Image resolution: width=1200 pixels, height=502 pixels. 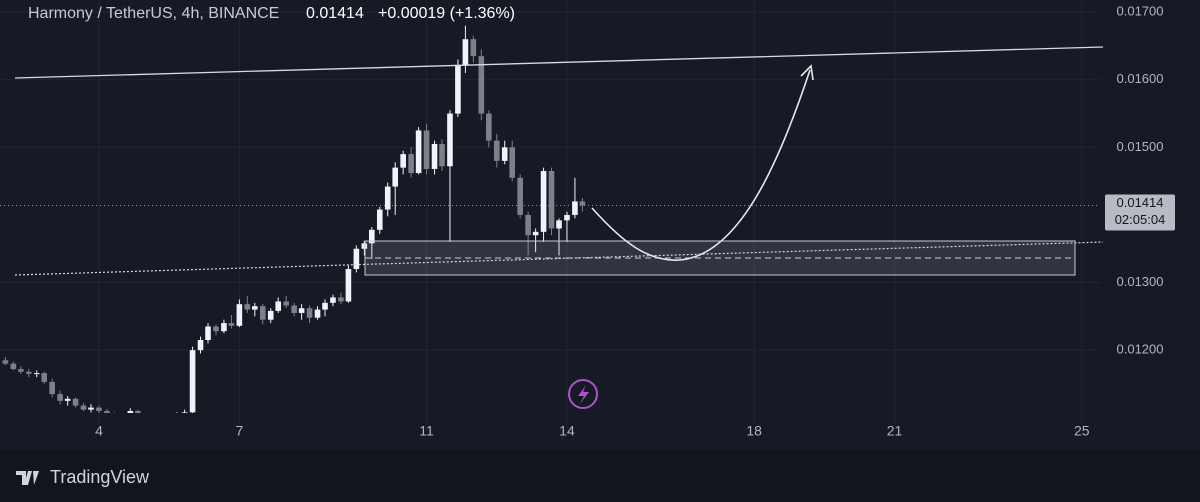 I want to click on countdown: 02:05:04, so click(x=1140, y=219).